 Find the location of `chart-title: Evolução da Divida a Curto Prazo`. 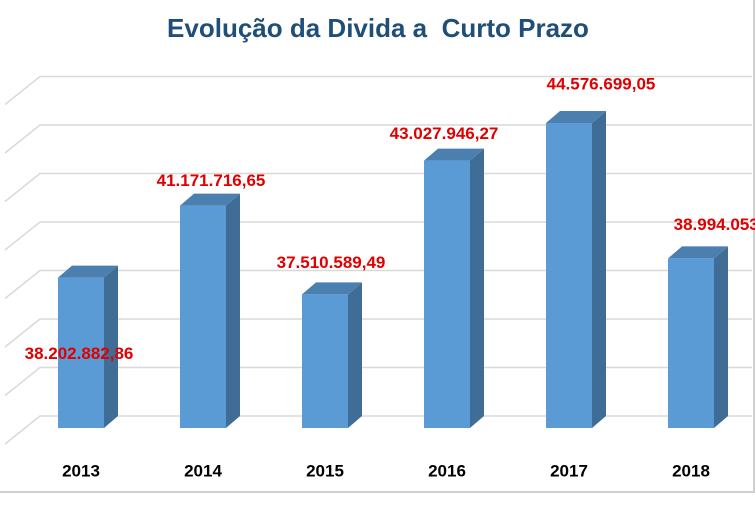

chart-title: Evolução da Divida a Curto Prazo is located at coordinates (378, 28).